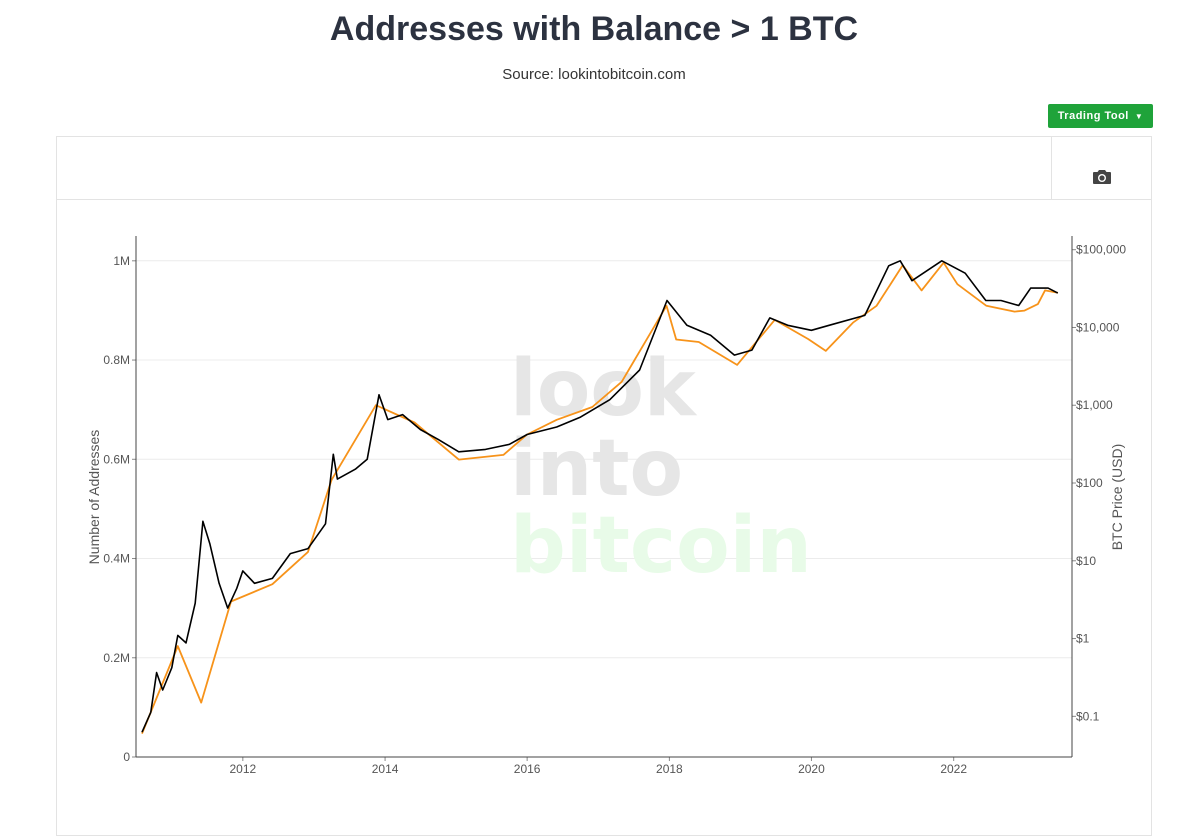  I want to click on x-tick-label: 2020, so click(811, 769).